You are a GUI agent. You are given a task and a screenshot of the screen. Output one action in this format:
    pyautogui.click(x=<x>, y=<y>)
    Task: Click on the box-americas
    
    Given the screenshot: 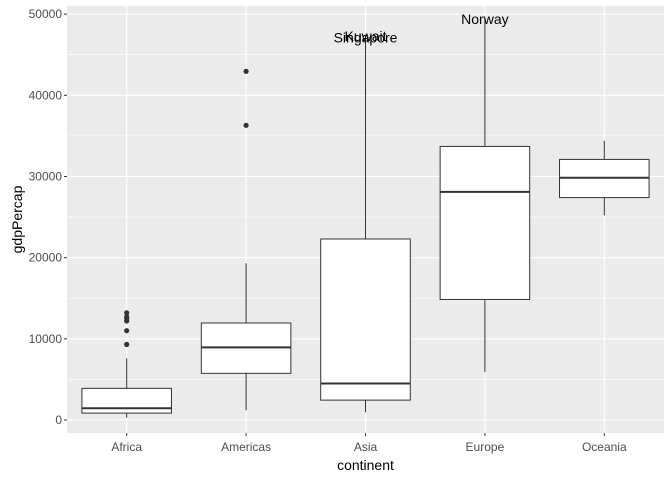 What is the action you would take?
    pyautogui.click(x=246, y=239)
    